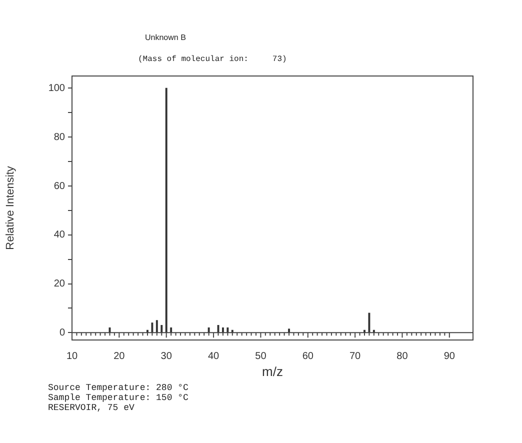 The width and height of the screenshot is (522, 443). Describe the element at coordinates (72, 356) in the screenshot. I see `x-tick-label: 10` at that location.